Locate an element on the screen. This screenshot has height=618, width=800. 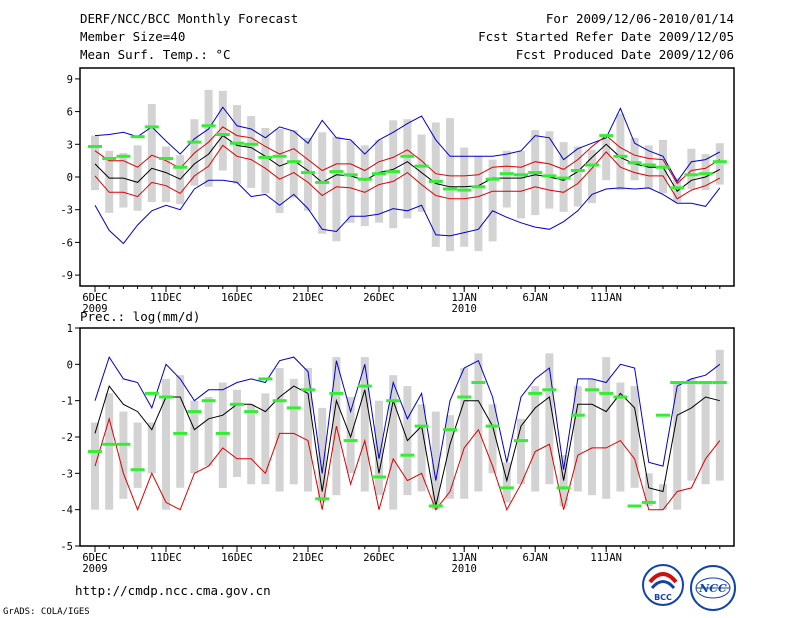
prec-xtick-label-7: 11JAN is located at coordinates (606, 558).